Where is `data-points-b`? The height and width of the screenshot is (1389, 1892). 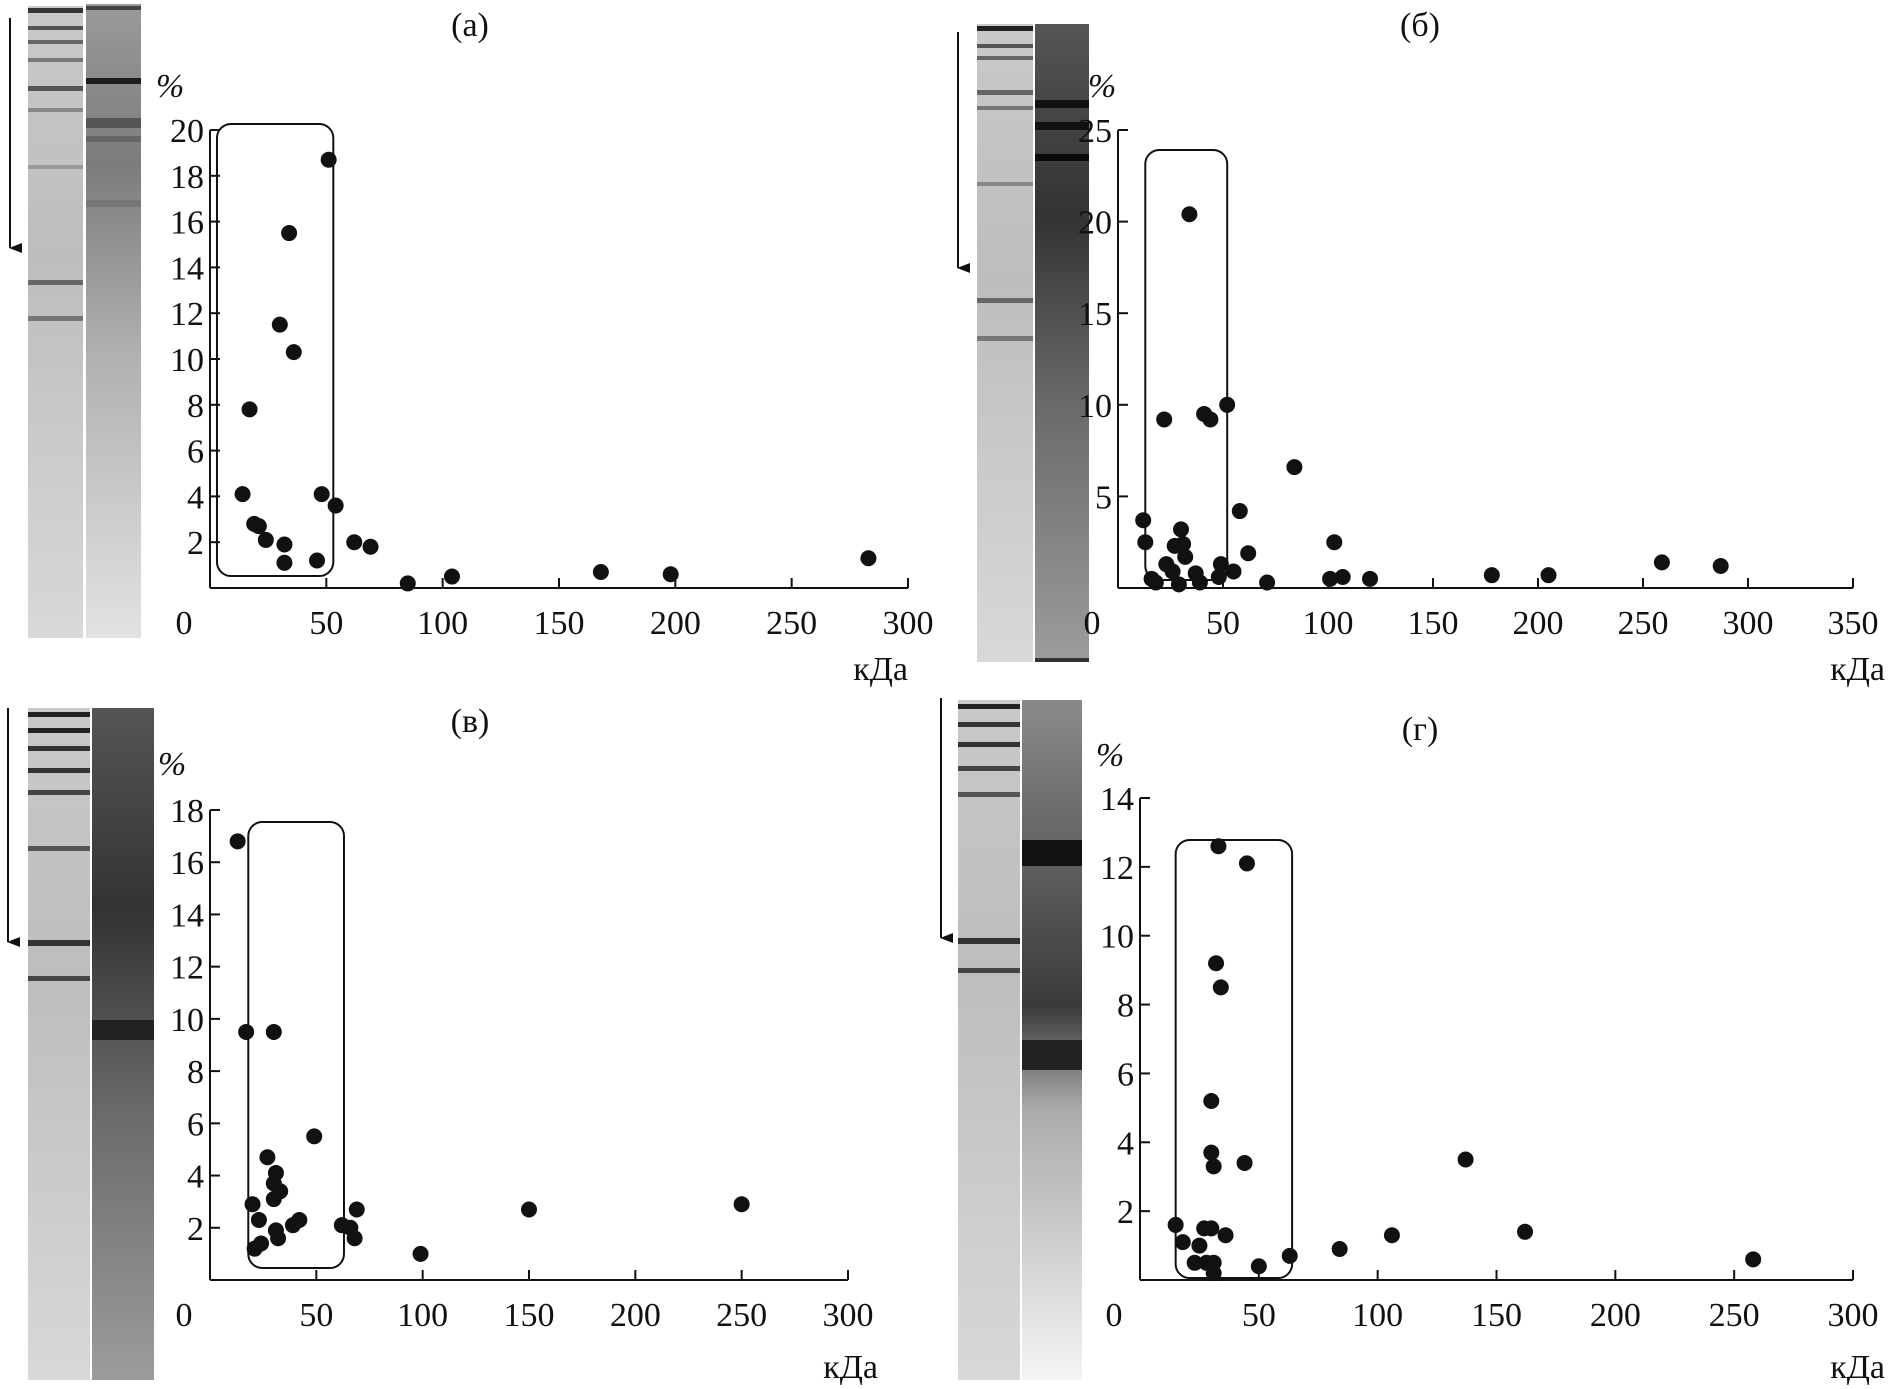 data-points-b is located at coordinates (1432, 399).